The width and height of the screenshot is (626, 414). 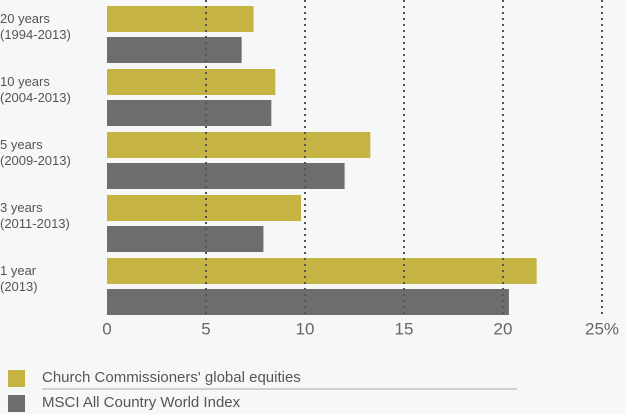 I want to click on x-tick-label: 20, so click(x=503, y=328).